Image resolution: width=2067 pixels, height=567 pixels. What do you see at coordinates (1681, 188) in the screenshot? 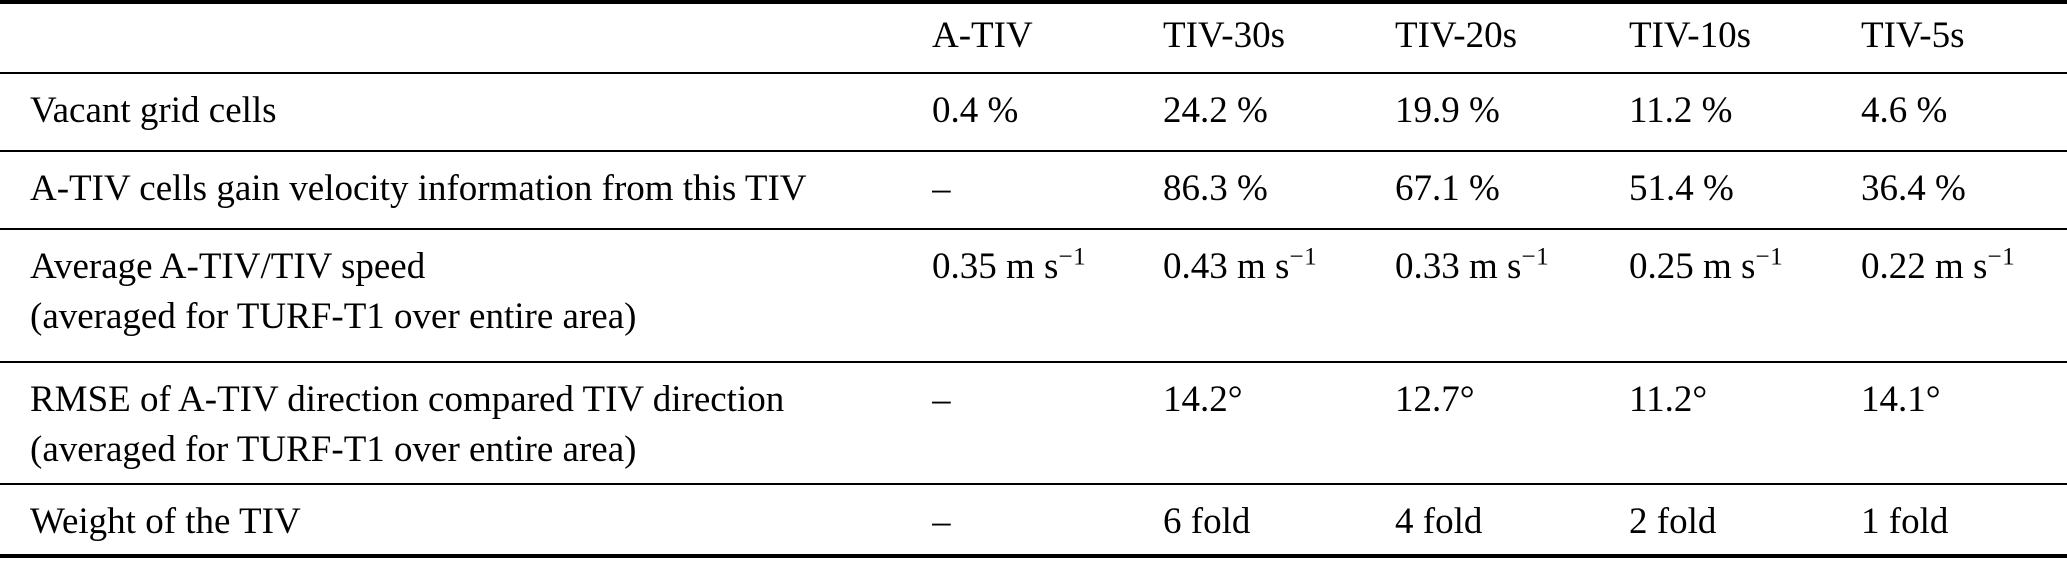
I see `table-cell: 51.4 %` at bounding box center [1681, 188].